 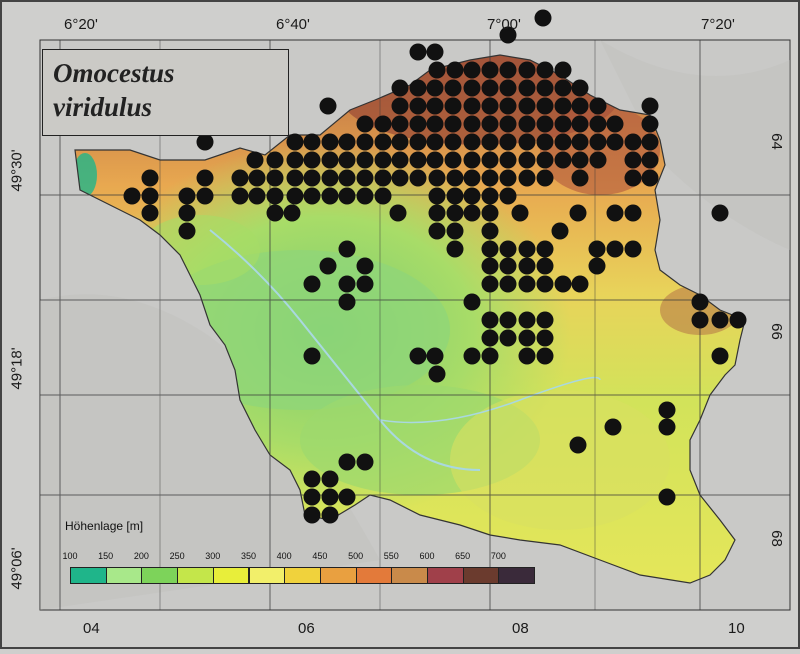 What do you see at coordinates (177, 556) in the screenshot?
I see `legend-tick-label: 250` at bounding box center [177, 556].